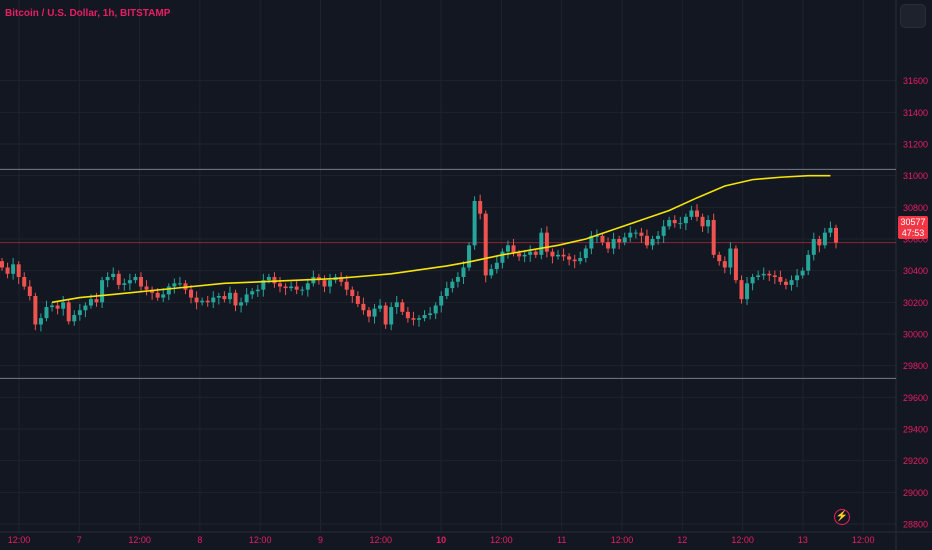 This screenshot has width=932, height=550. Describe the element at coordinates (915, 145) in the screenshot. I see `y-tick-label: 31200` at that location.